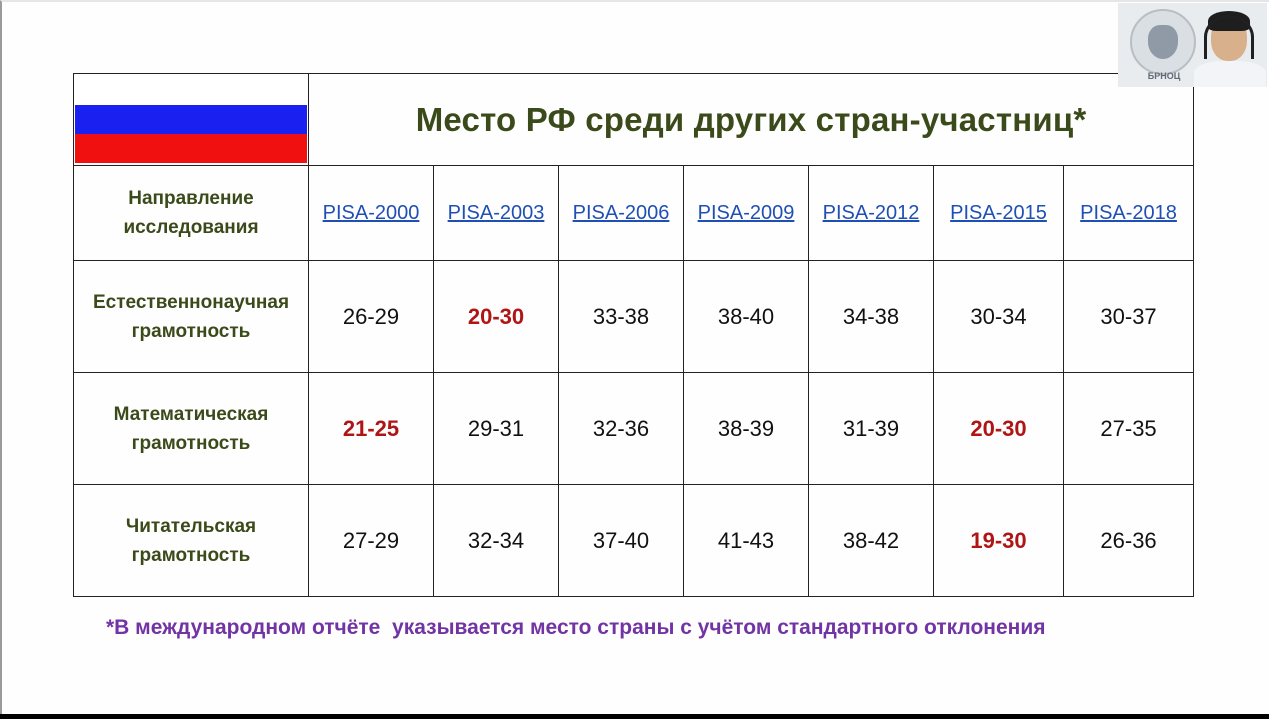 Image resolution: width=1269 pixels, height=719 pixels. I want to click on table-cell: 31-39, so click(871, 428).